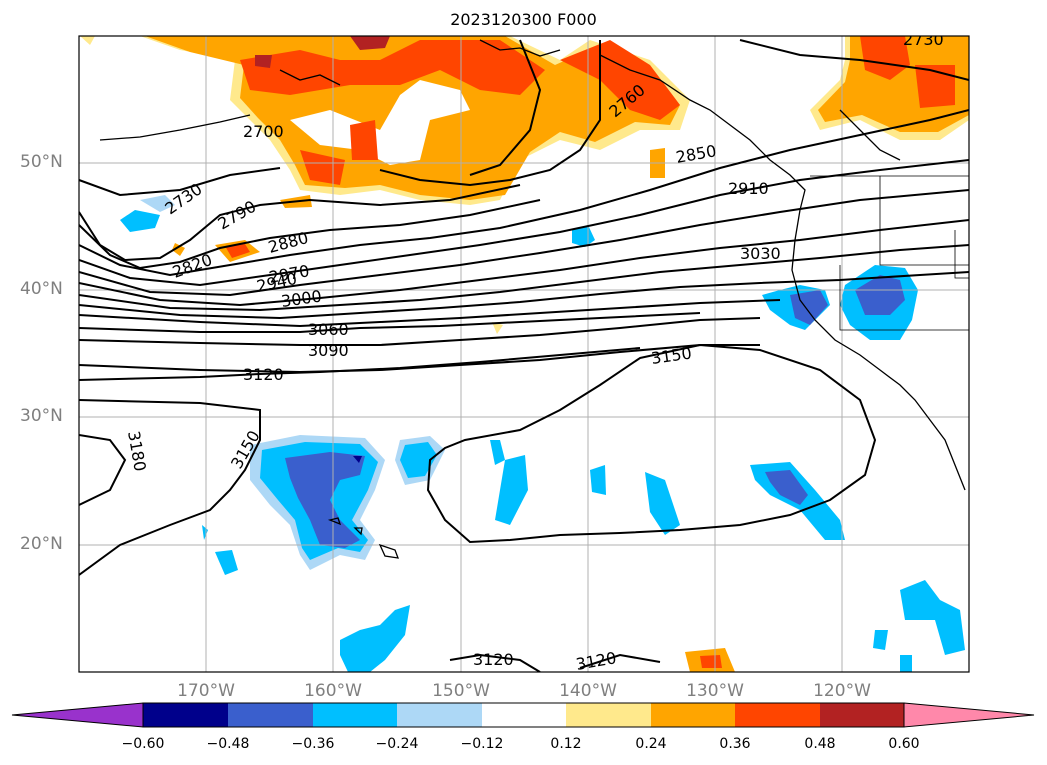 This screenshot has height=765, width=1047. What do you see at coordinates (41, 289) in the screenshot?
I see `lat-label-40n: 40°N` at bounding box center [41, 289].